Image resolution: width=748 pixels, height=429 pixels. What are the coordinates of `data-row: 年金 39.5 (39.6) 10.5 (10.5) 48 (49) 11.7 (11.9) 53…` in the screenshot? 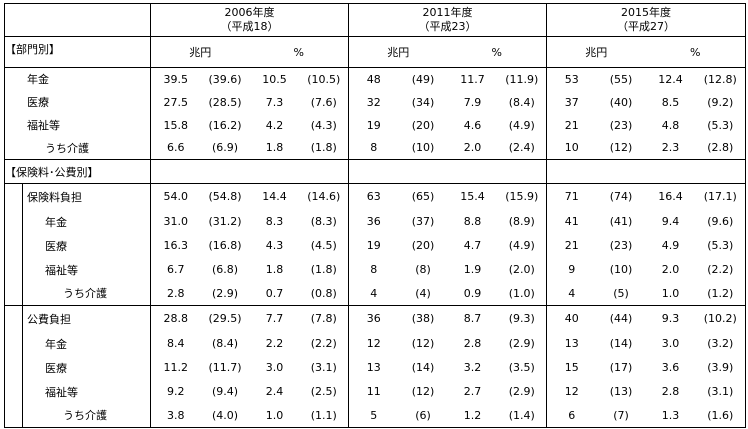 It's located at (375, 79).